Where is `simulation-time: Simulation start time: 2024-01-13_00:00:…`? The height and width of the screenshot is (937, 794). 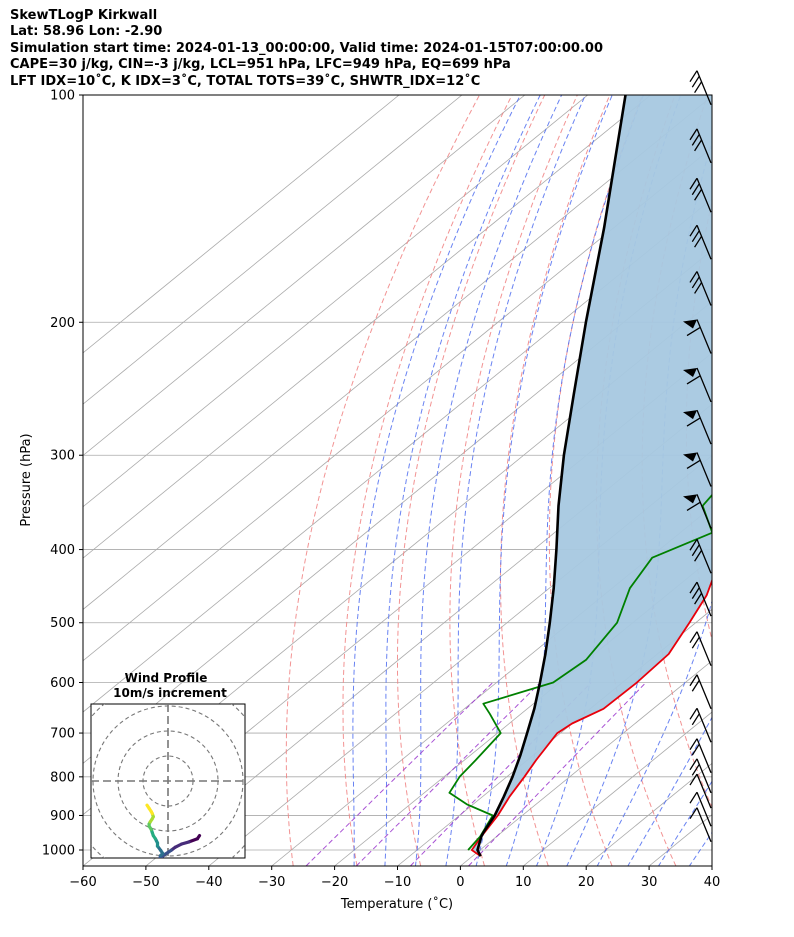
simulation-time: Simulation start time: 2024-01-13_00:00:… is located at coordinates (306, 48).